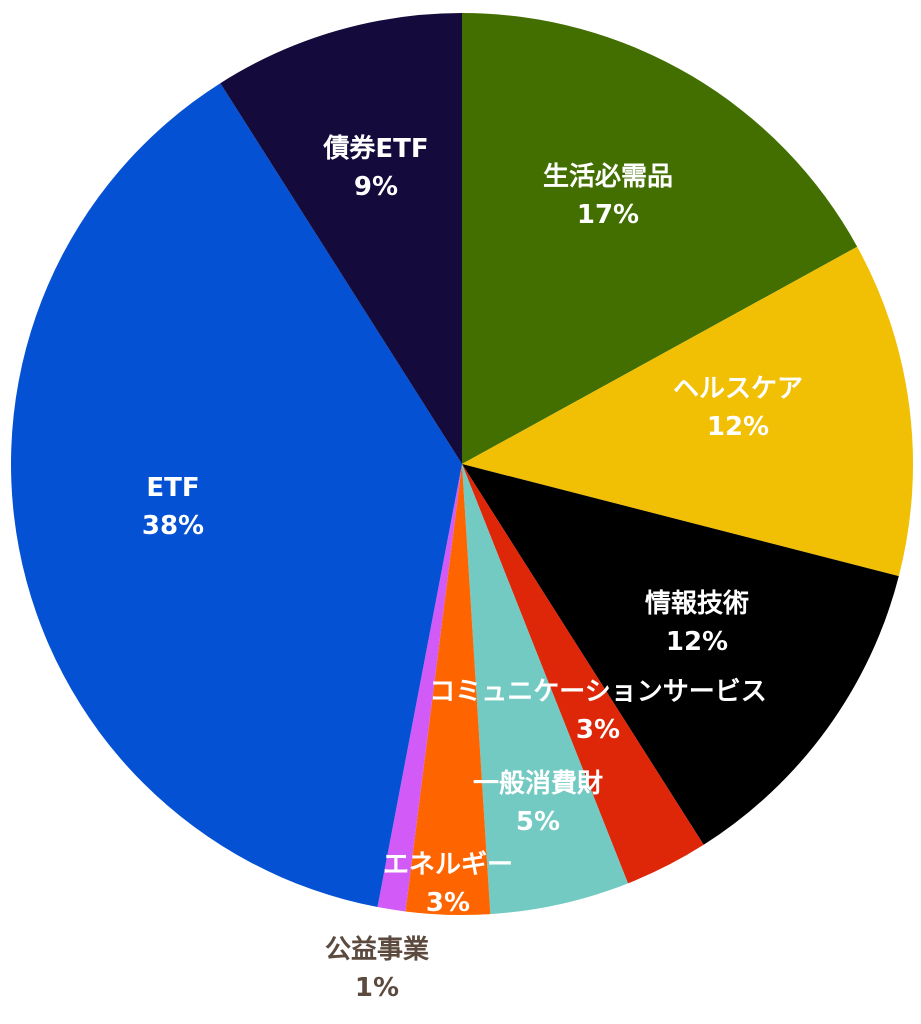 This screenshot has height=1024, width=921. Describe the element at coordinates (697, 623) in the screenshot. I see `slice-label: 情報技術 12%` at that location.